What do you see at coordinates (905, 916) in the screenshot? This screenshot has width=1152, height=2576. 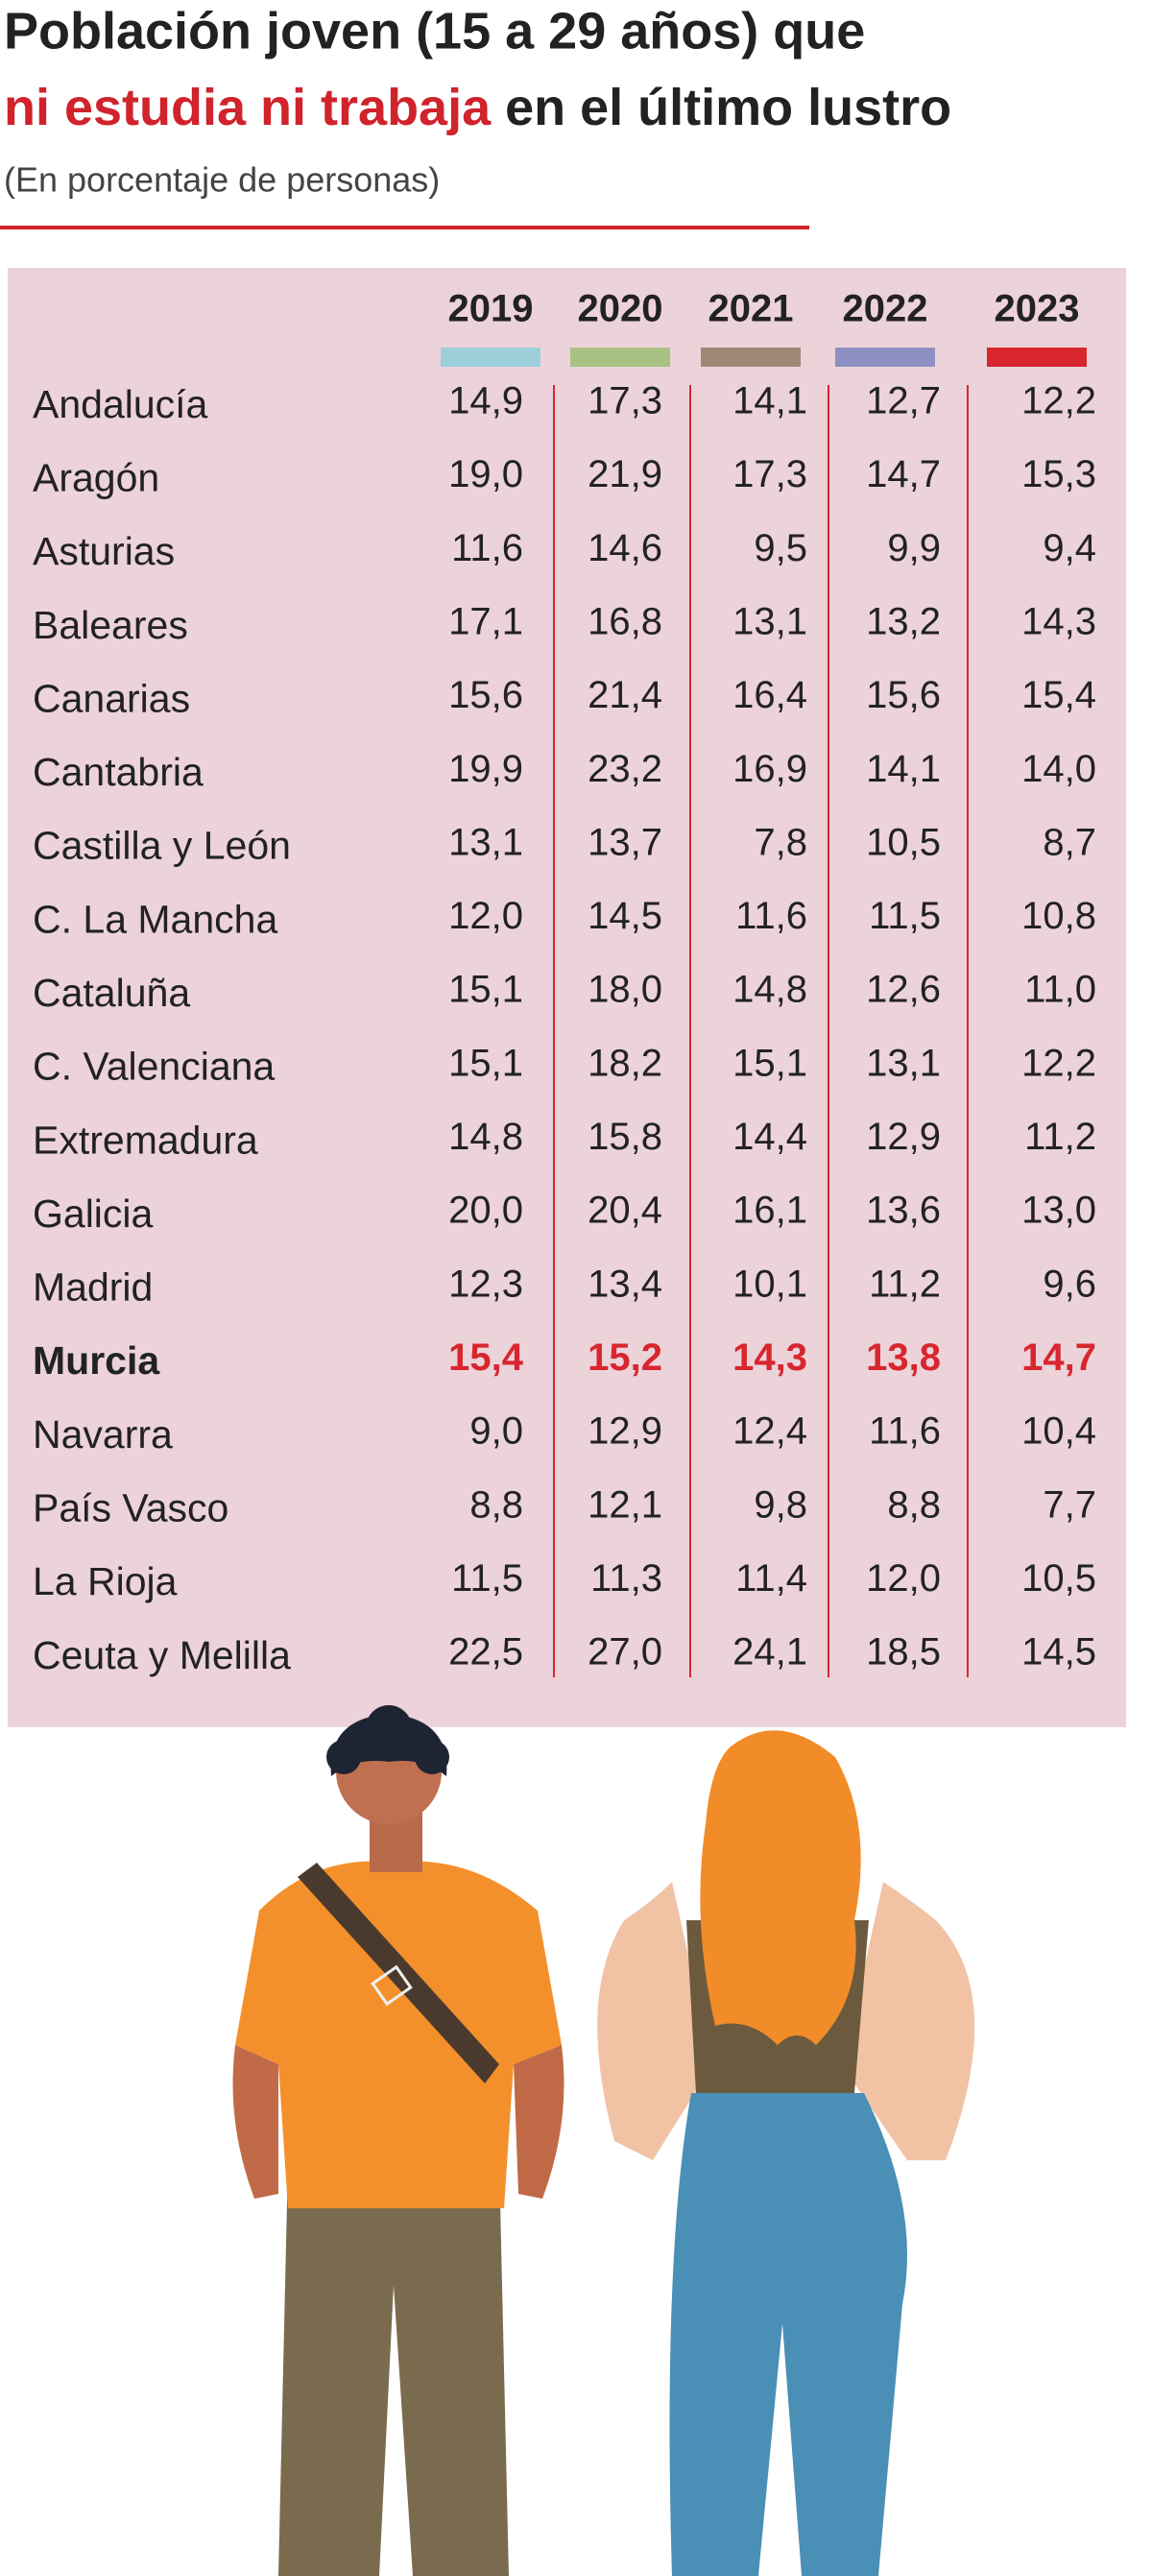 I see `cell-value: 11,5` at bounding box center [905, 916].